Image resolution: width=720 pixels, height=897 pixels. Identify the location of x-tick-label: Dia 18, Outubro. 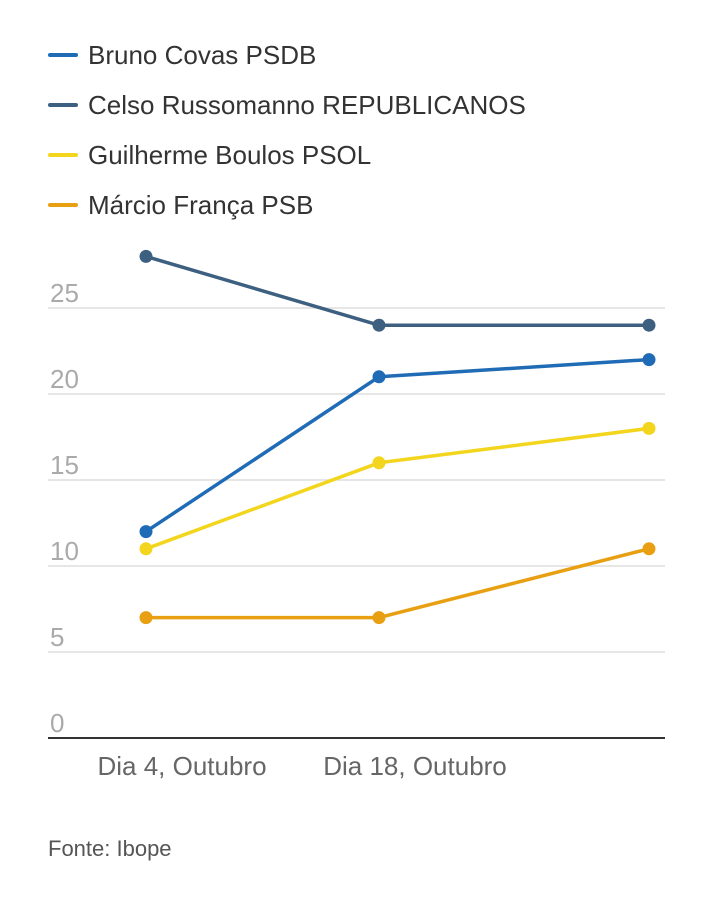
(415, 766).